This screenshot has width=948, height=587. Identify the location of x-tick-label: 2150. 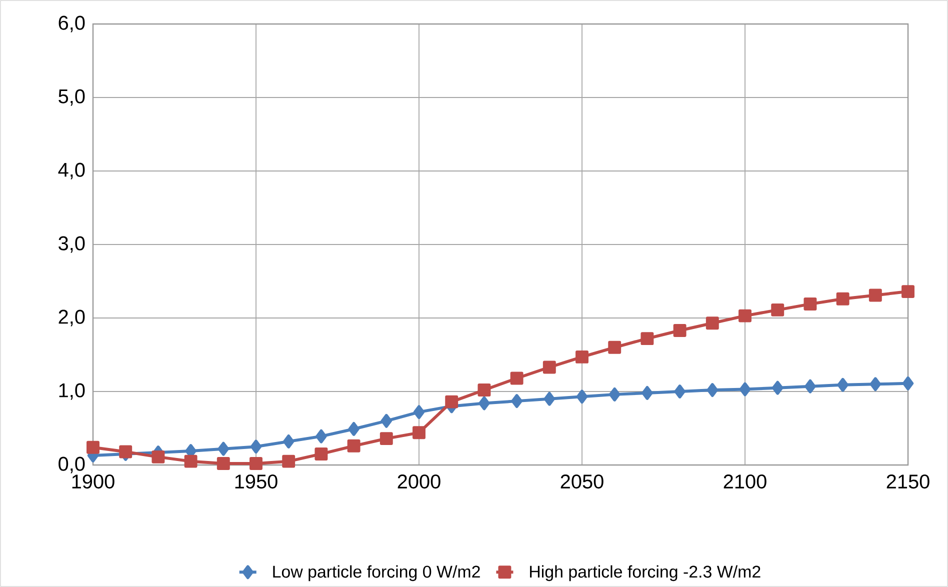
(908, 481).